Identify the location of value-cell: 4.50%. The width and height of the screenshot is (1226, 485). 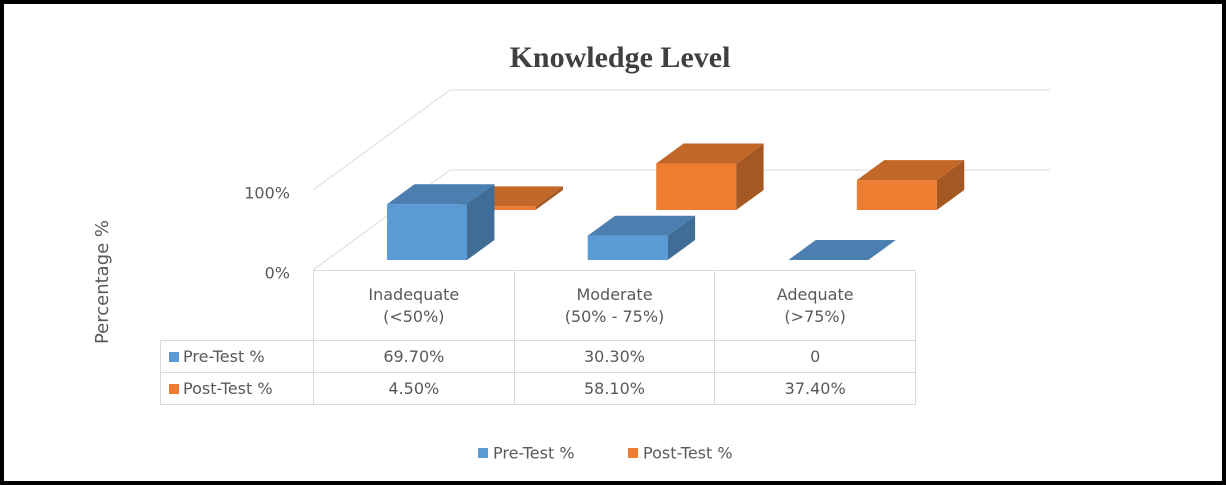
(414, 388).